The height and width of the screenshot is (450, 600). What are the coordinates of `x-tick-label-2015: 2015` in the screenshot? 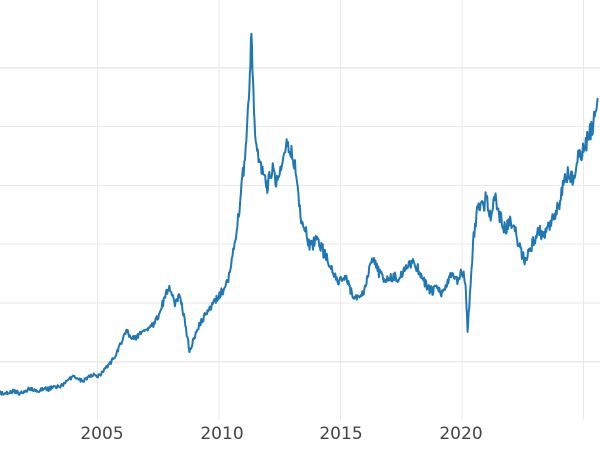 It's located at (341, 434).